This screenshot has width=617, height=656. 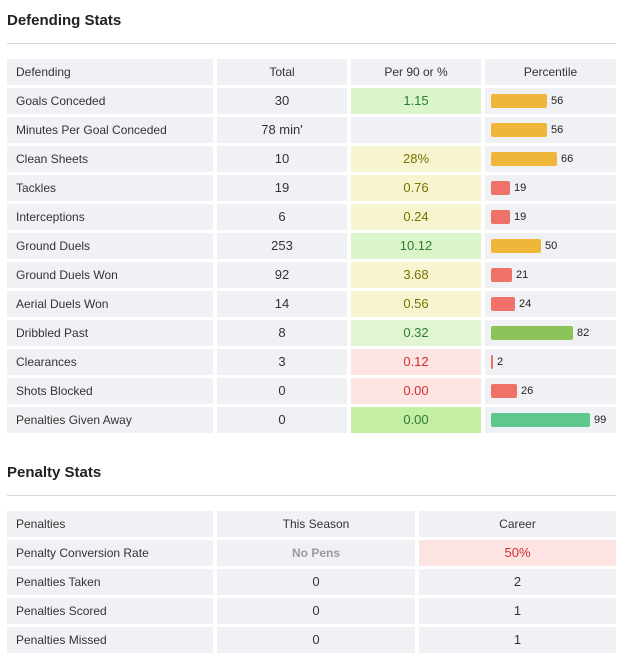 What do you see at coordinates (110, 246) in the screenshot?
I see `stat-name: Ground Duels` at bounding box center [110, 246].